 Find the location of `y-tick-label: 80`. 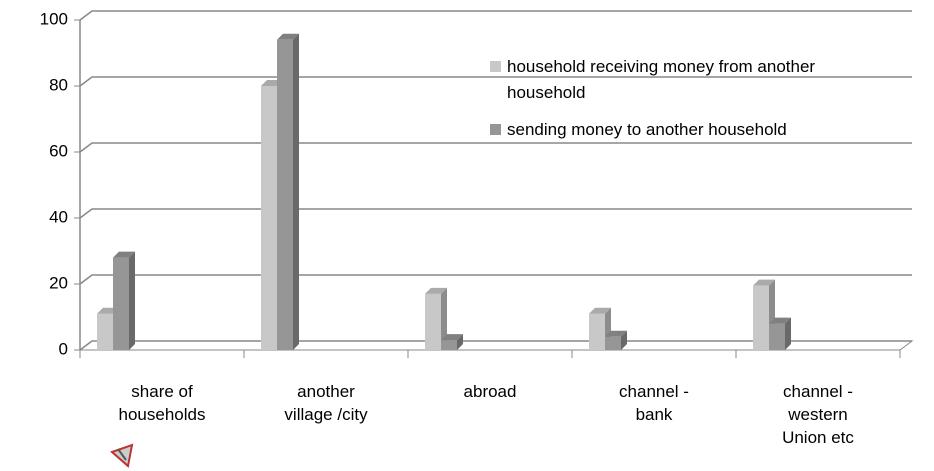

y-tick-label: 80 is located at coordinates (58, 84).